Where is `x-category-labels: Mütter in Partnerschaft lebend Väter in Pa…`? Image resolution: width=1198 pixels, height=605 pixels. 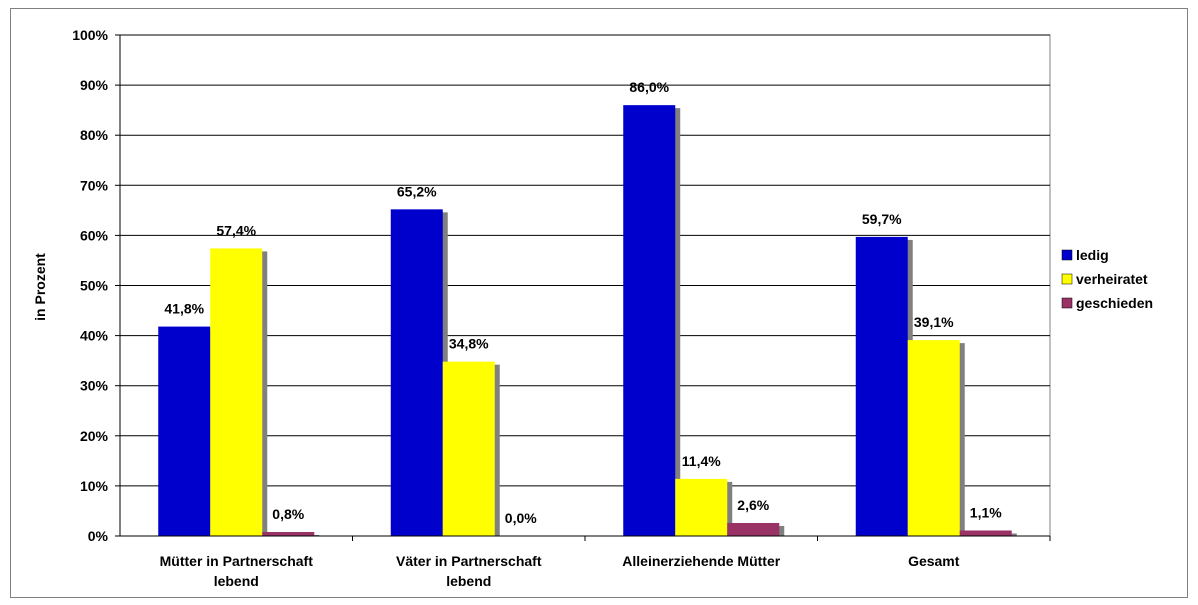 x-category-labels: Mütter in Partnerschaft lebend Väter in Pa… is located at coordinates (560, 571).